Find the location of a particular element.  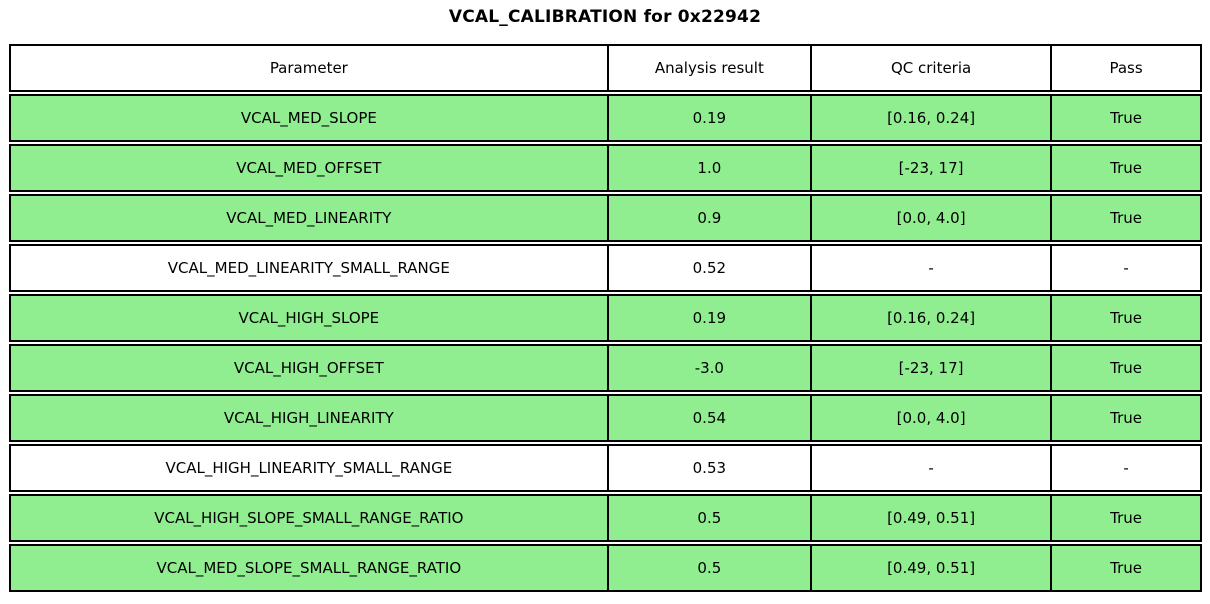

table-row: VCAL_HIGH_SLOPE 0.19 [0.16, 0.24] True is located at coordinates (605, 318).